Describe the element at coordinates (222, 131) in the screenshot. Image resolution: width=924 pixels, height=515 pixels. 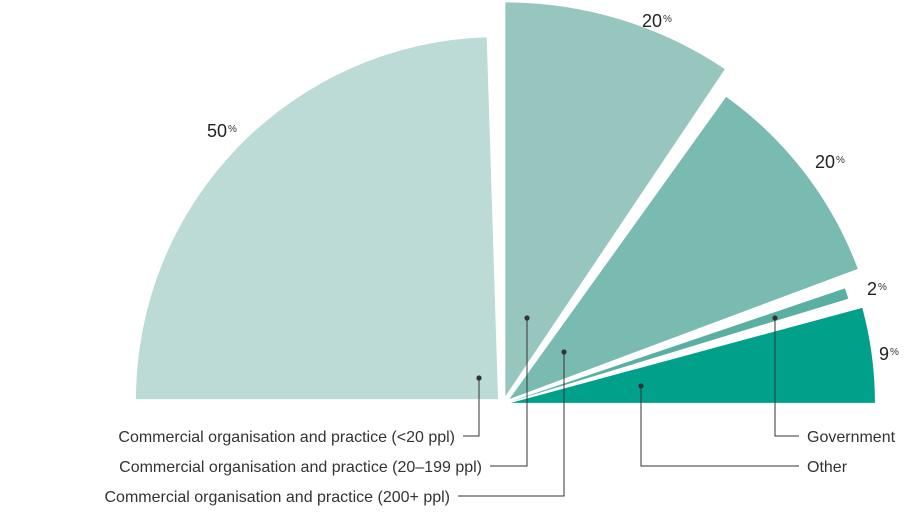
I see `slice-percent-label: 50%` at that location.